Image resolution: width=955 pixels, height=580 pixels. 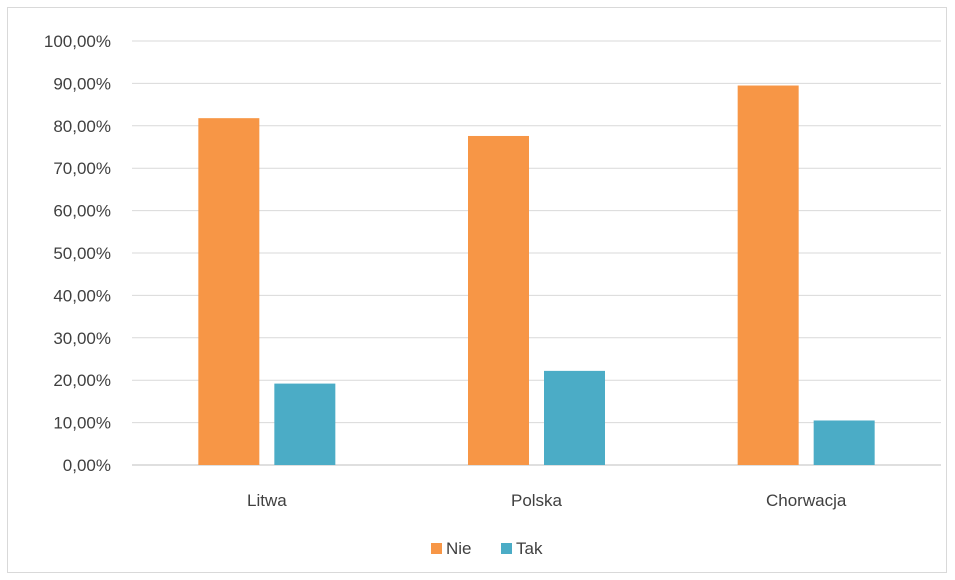 What do you see at coordinates (87, 465) in the screenshot?
I see `y-tick-label: 0,00%` at bounding box center [87, 465].